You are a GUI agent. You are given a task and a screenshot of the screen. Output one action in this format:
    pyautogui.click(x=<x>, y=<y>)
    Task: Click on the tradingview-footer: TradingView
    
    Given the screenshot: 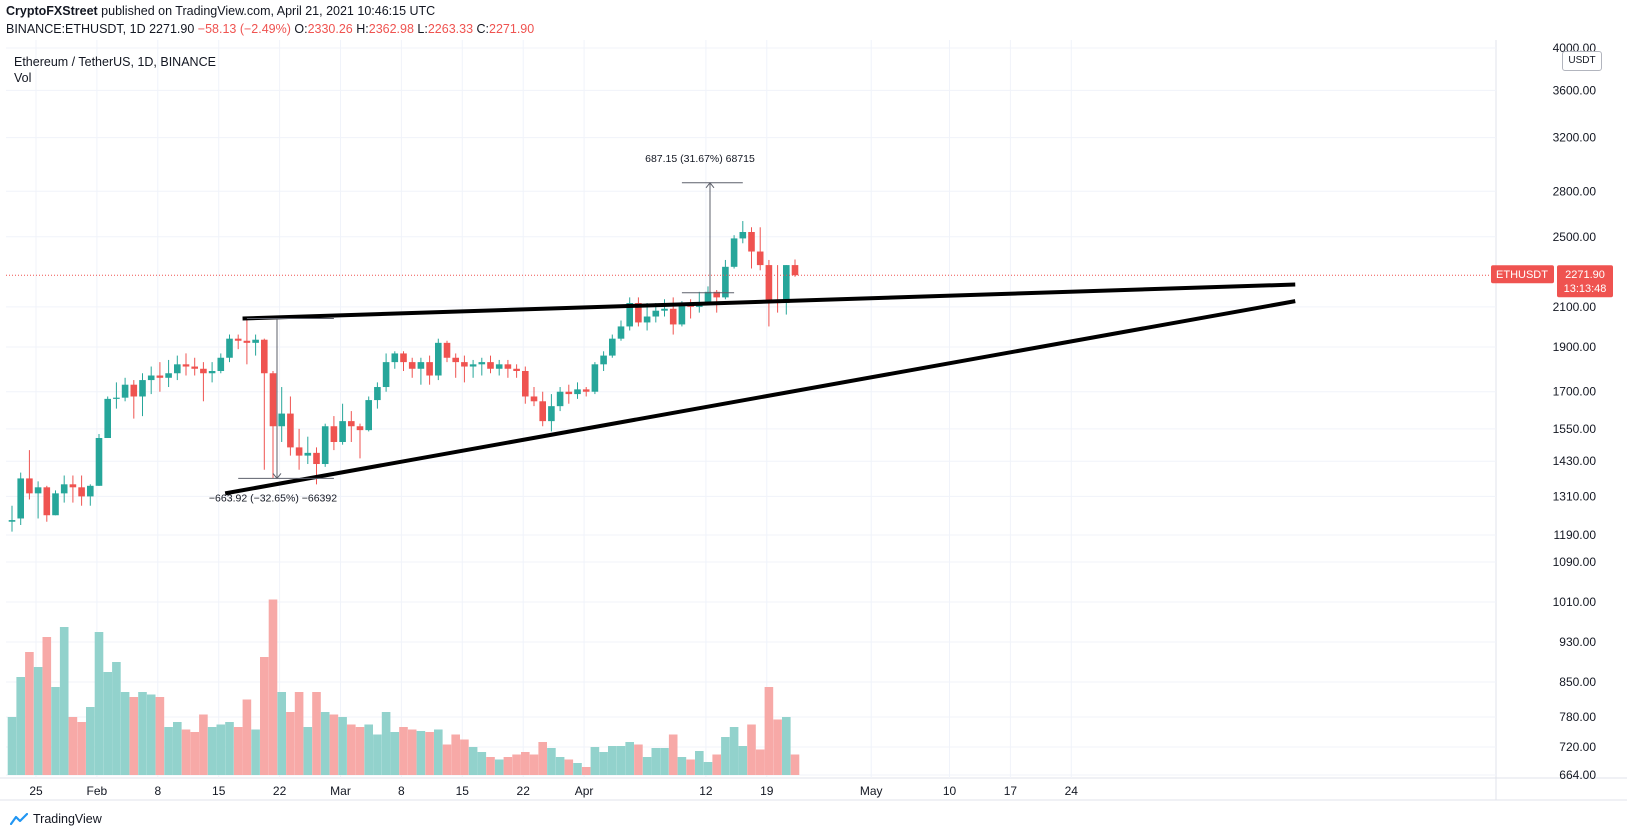 What is the action you would take?
    pyautogui.click(x=56, y=819)
    